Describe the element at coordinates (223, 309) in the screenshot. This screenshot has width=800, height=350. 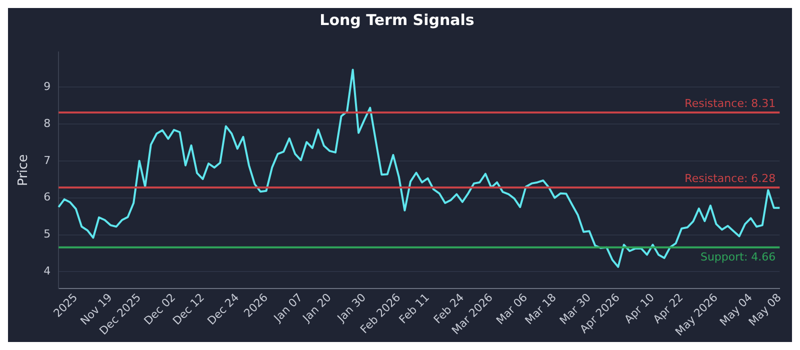
I see `x-tick-label: Dec 24` at that location.